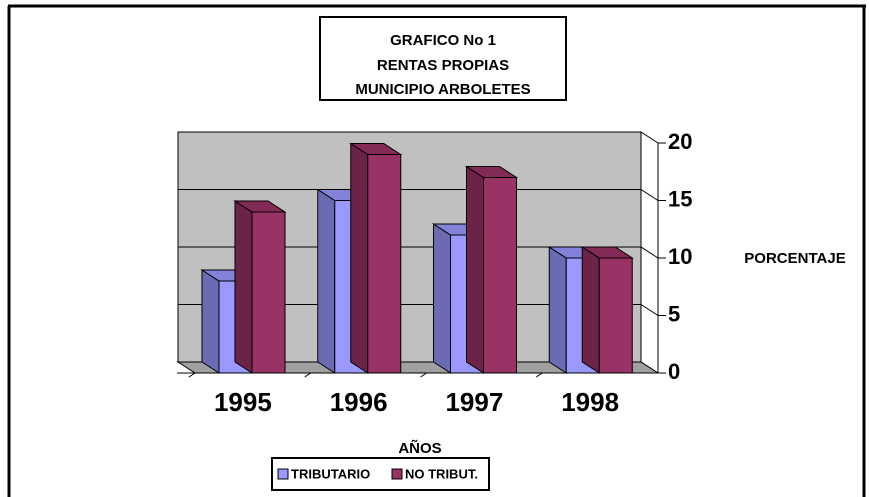  Describe the element at coordinates (418, 137) in the screenshot. I see `grid-line` at that location.